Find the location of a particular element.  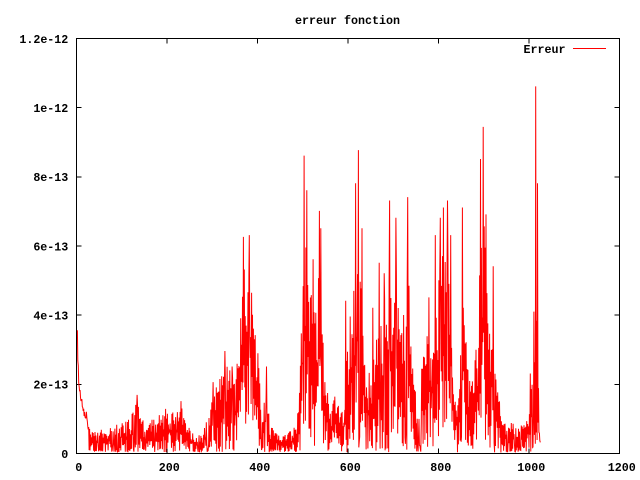

svg-text: 4e-13 is located at coordinates (50, 316).